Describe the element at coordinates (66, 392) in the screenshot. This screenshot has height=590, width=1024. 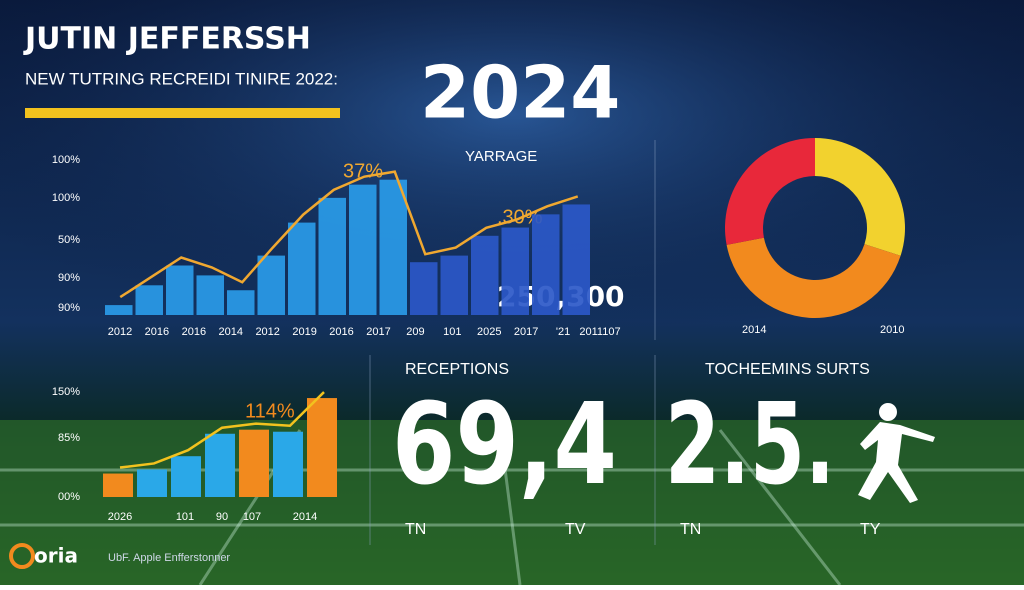
I see `y-label: 150%` at that location.